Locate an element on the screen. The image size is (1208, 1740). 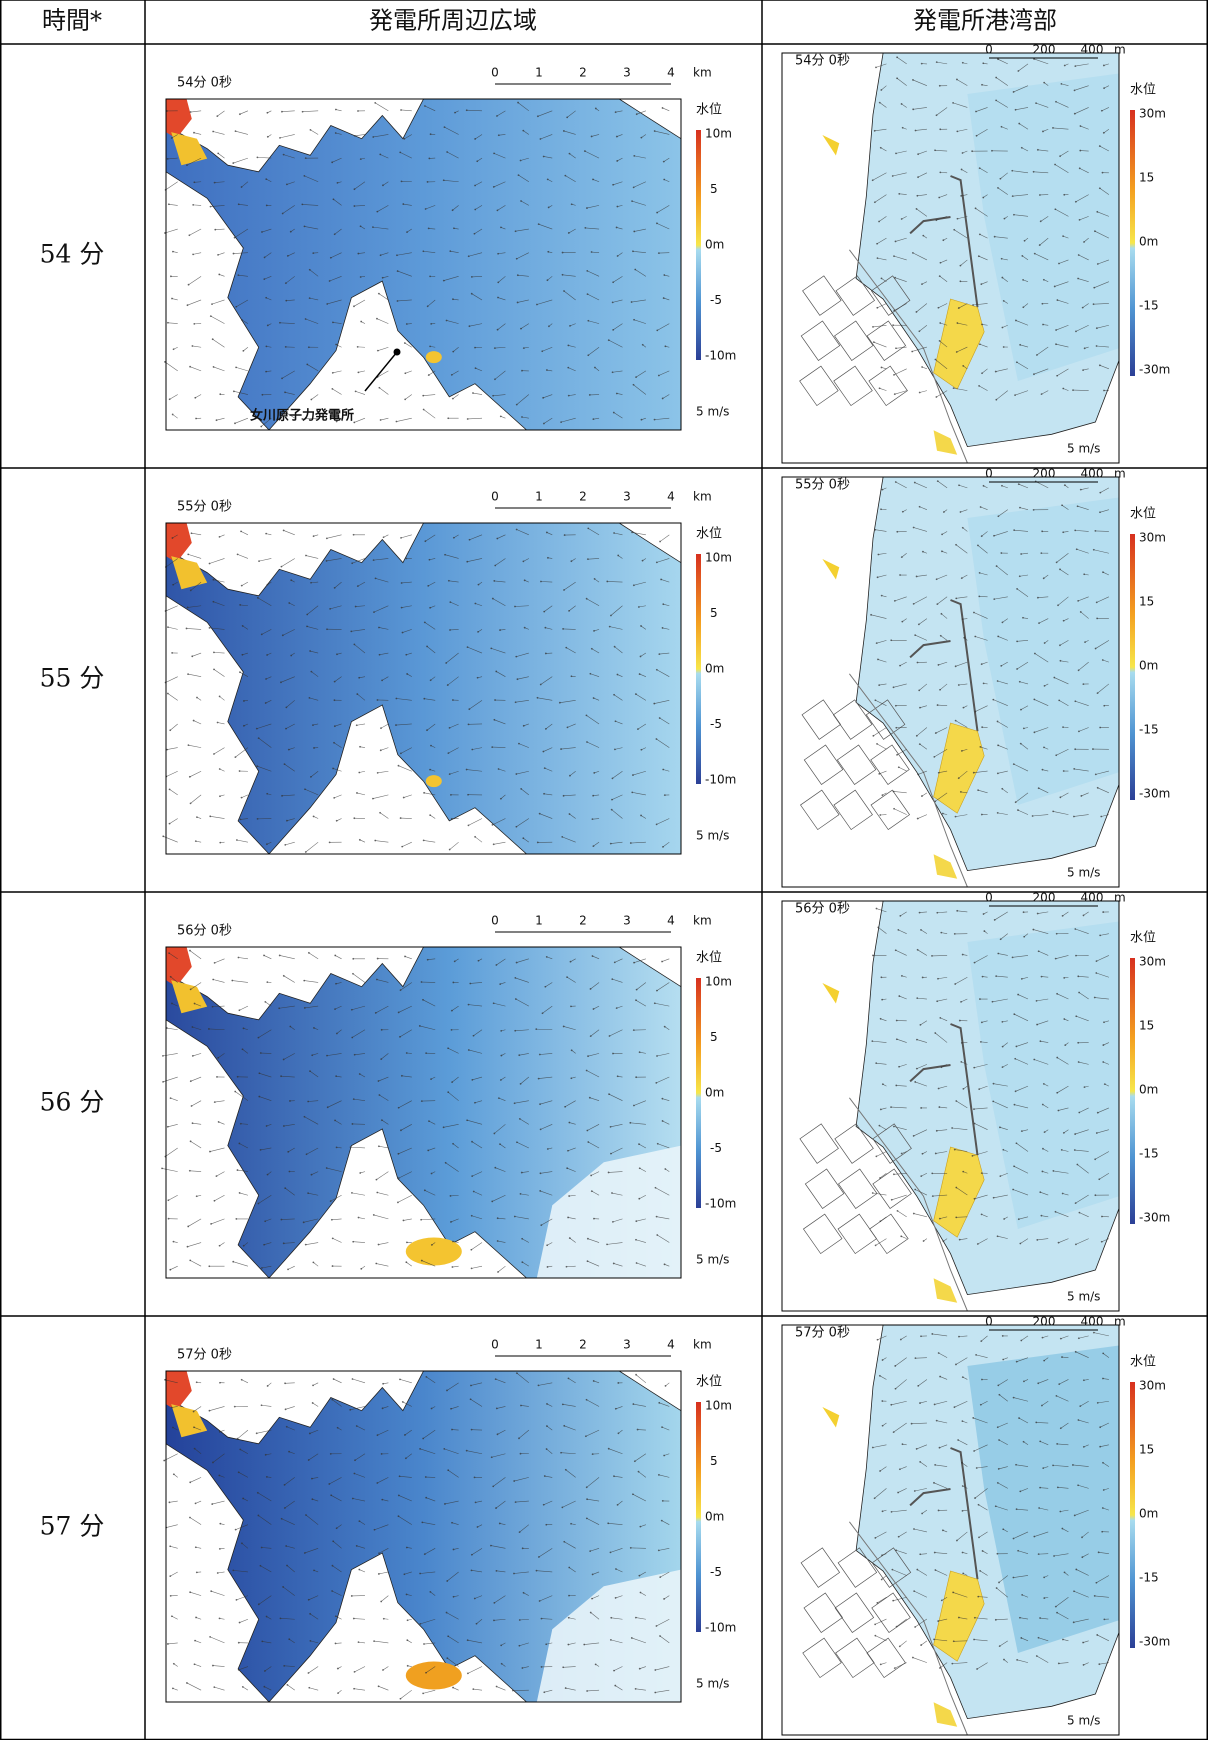
legend-title: 水位 is located at coordinates (1143, 90).